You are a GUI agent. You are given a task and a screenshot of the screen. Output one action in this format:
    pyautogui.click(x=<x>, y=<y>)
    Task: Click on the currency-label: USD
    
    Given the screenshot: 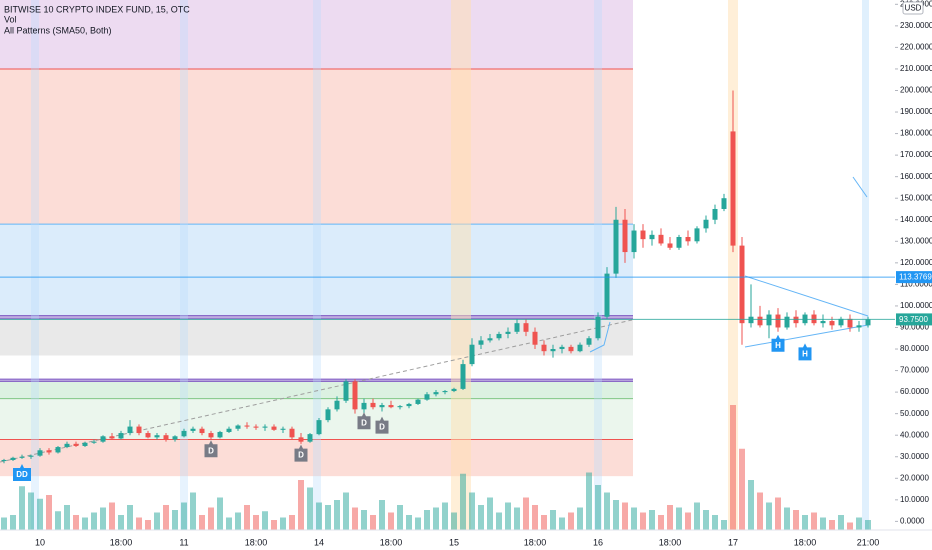 What is the action you would take?
    pyautogui.click(x=913, y=8)
    